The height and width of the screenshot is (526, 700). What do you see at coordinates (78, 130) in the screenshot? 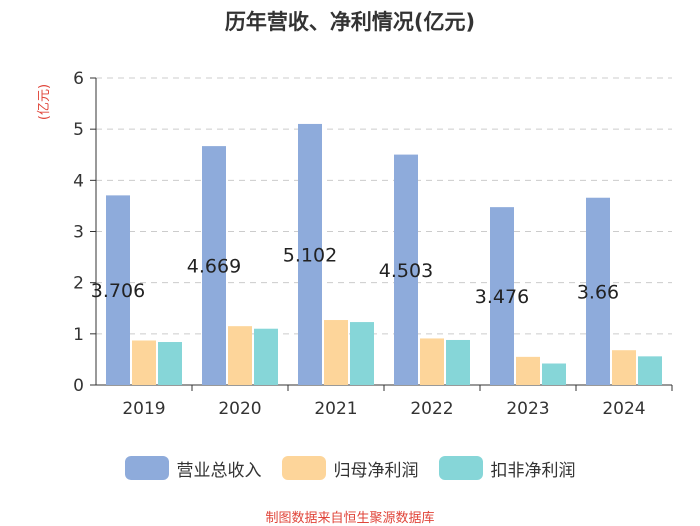
I see `y-tick-label: 5` at bounding box center [78, 130].